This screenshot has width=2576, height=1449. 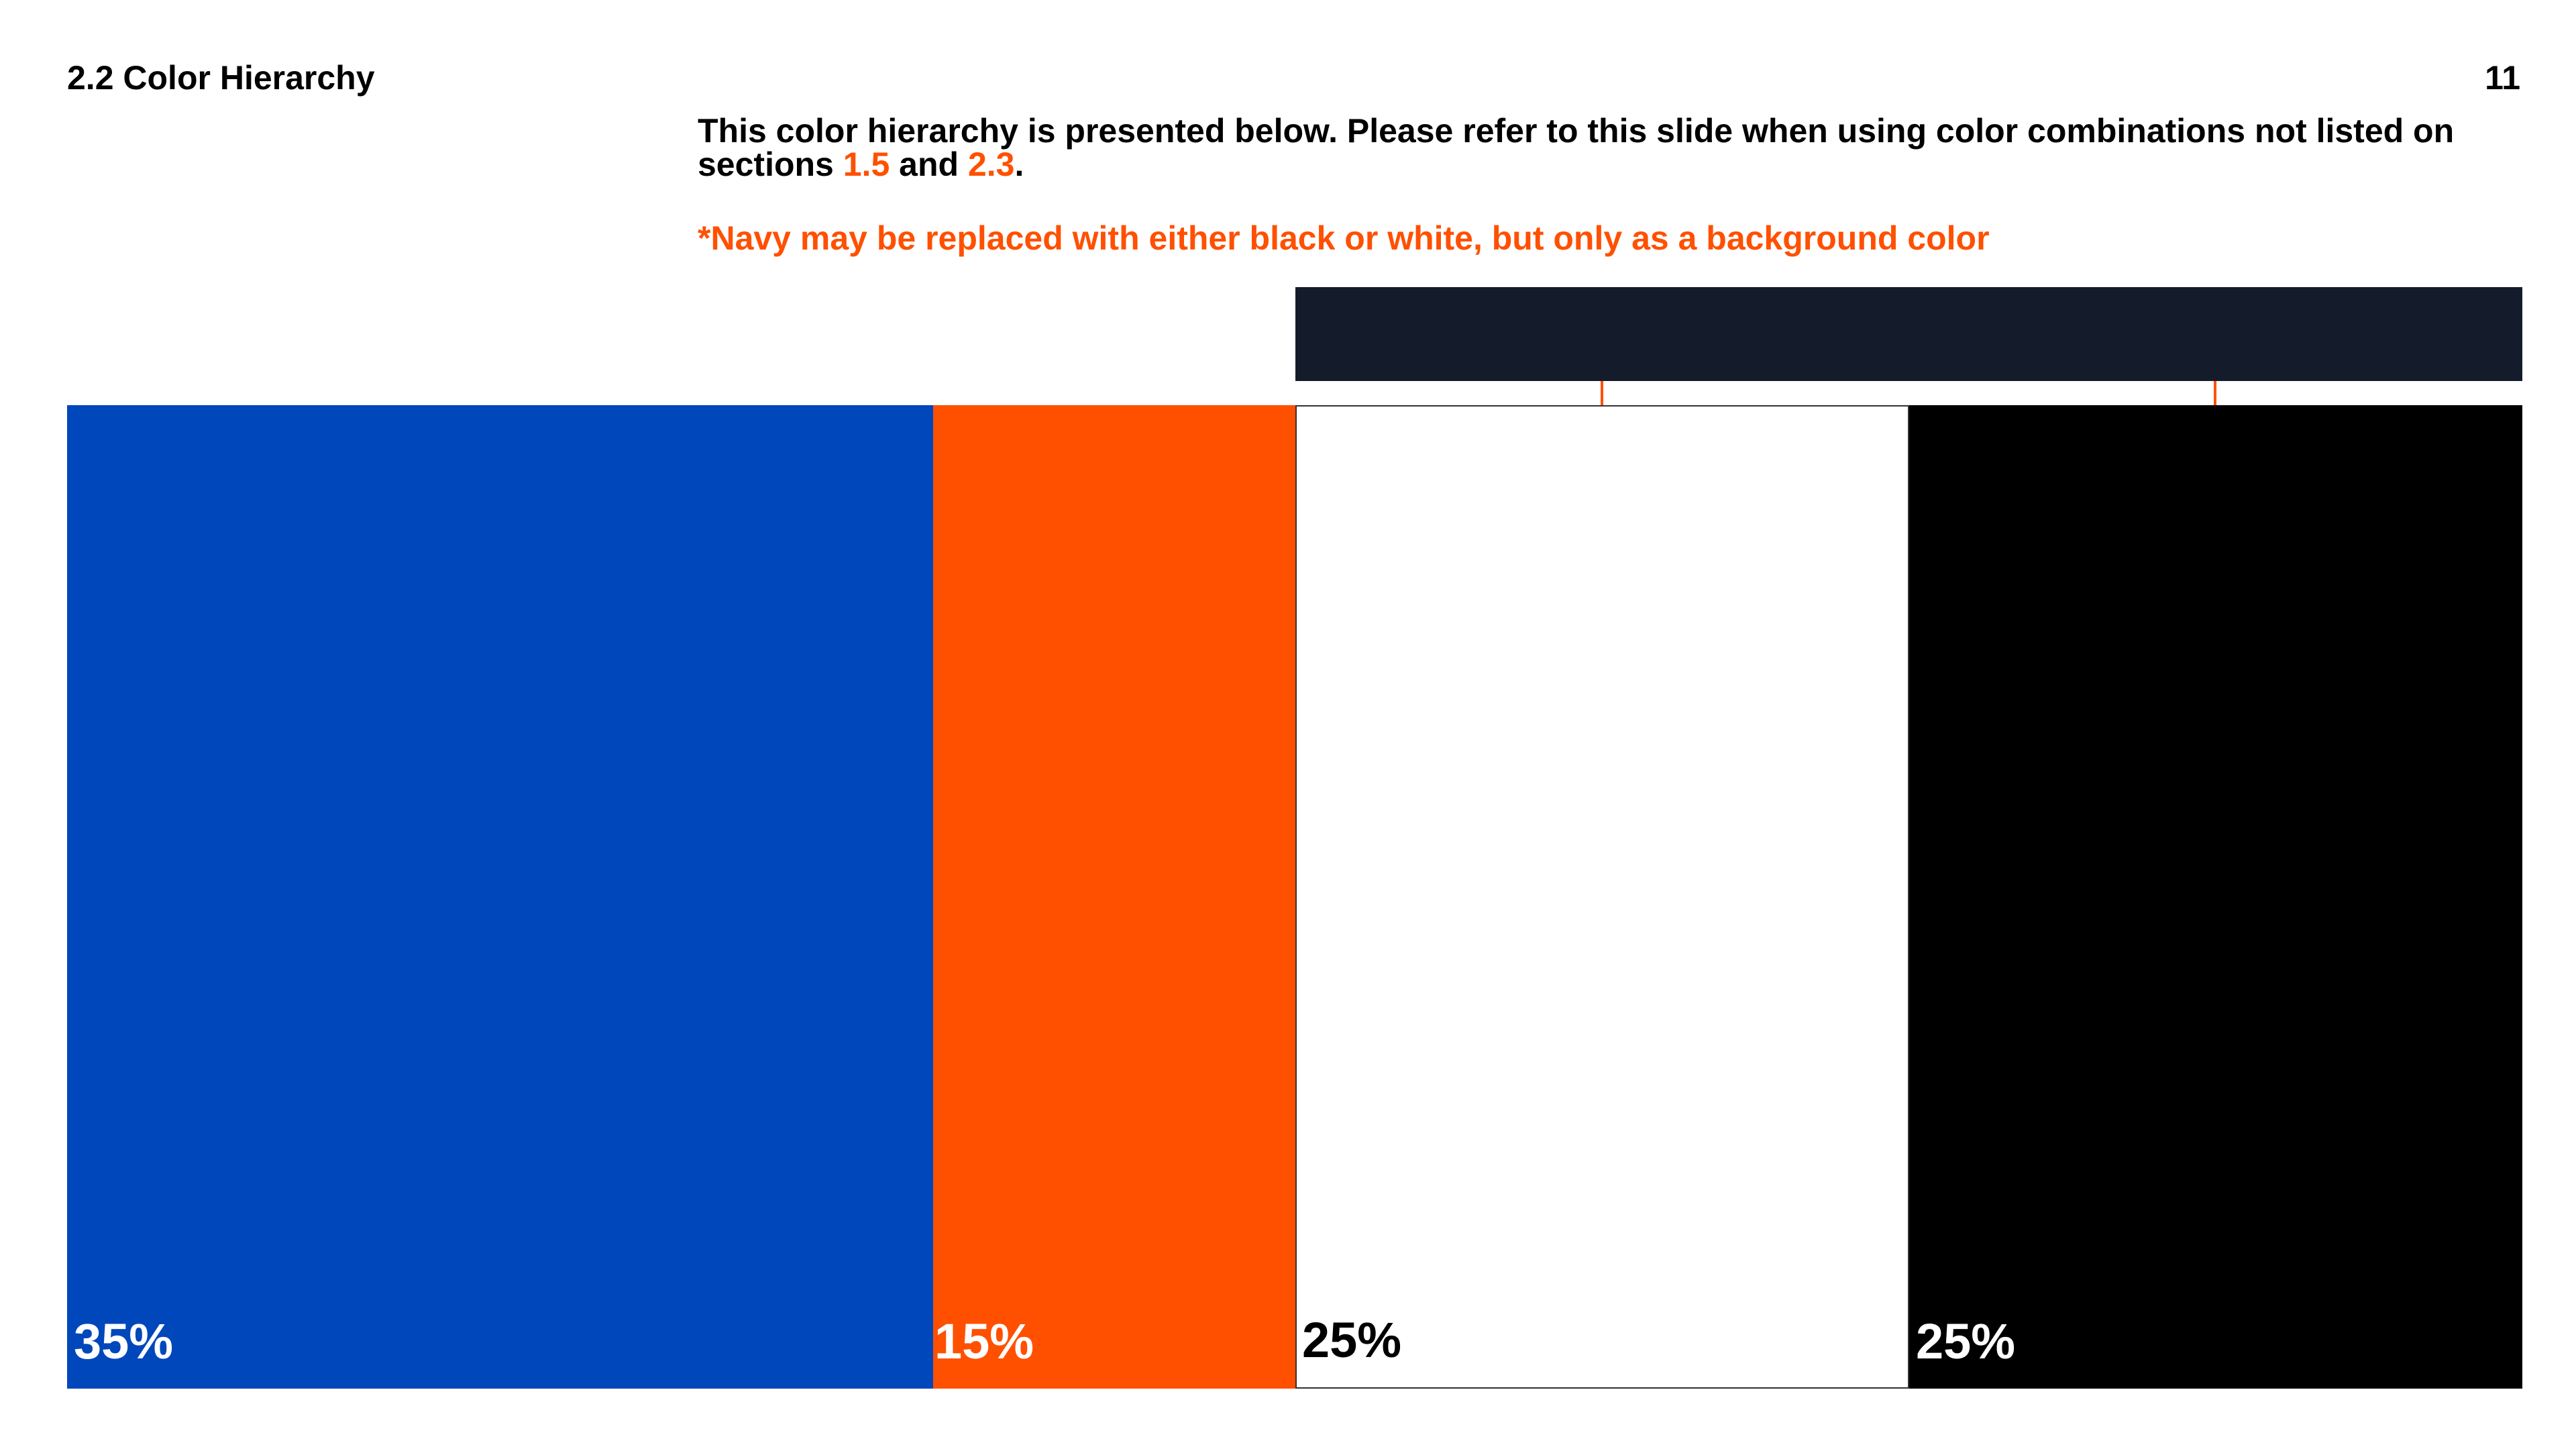 What do you see at coordinates (221, 78) in the screenshot?
I see `section-title: 2.2 Color Hierarchy` at bounding box center [221, 78].